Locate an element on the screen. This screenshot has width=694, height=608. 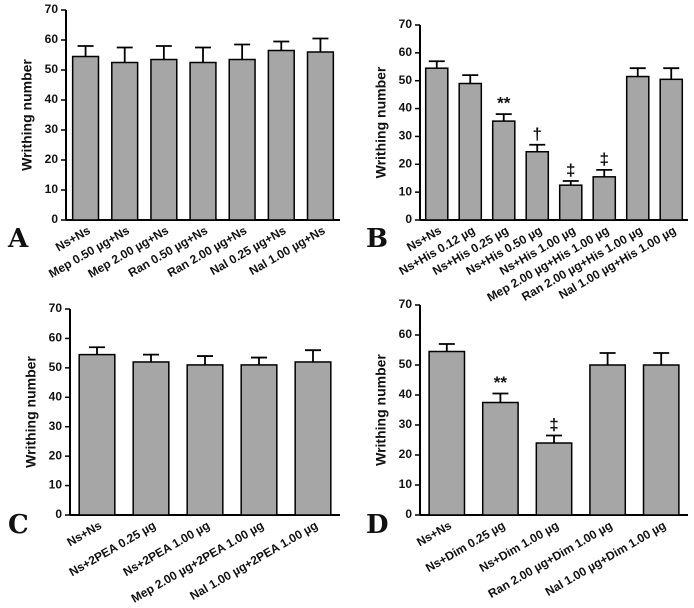
significance-label: † is located at coordinates (537, 133).